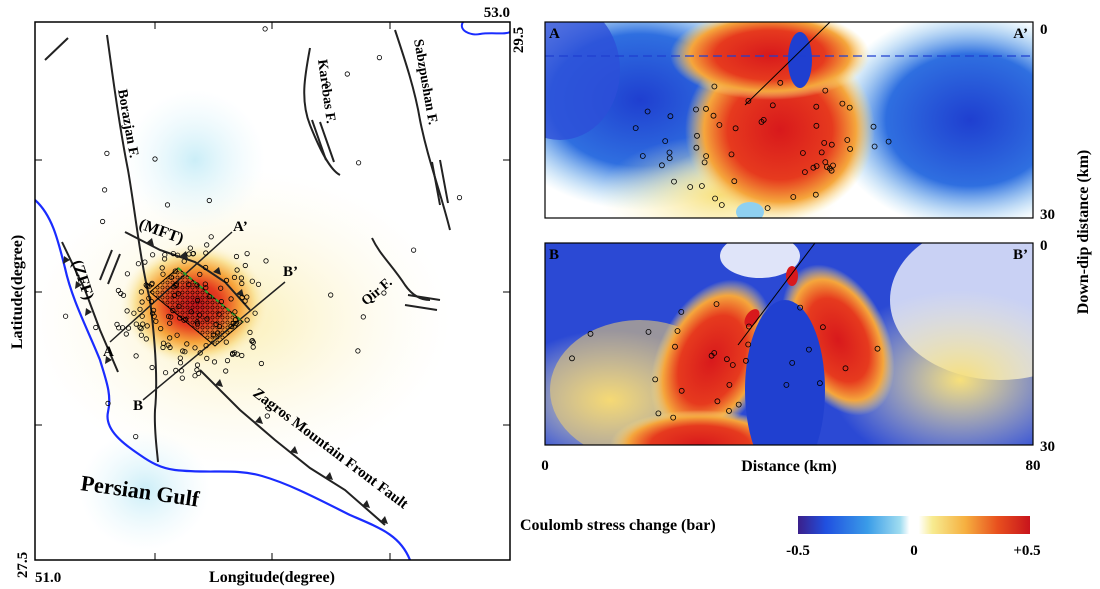 This screenshot has height=589, width=1100. Describe the element at coordinates (323, 141) in the screenshot. I see `shear-arrows-karebas` at that location.